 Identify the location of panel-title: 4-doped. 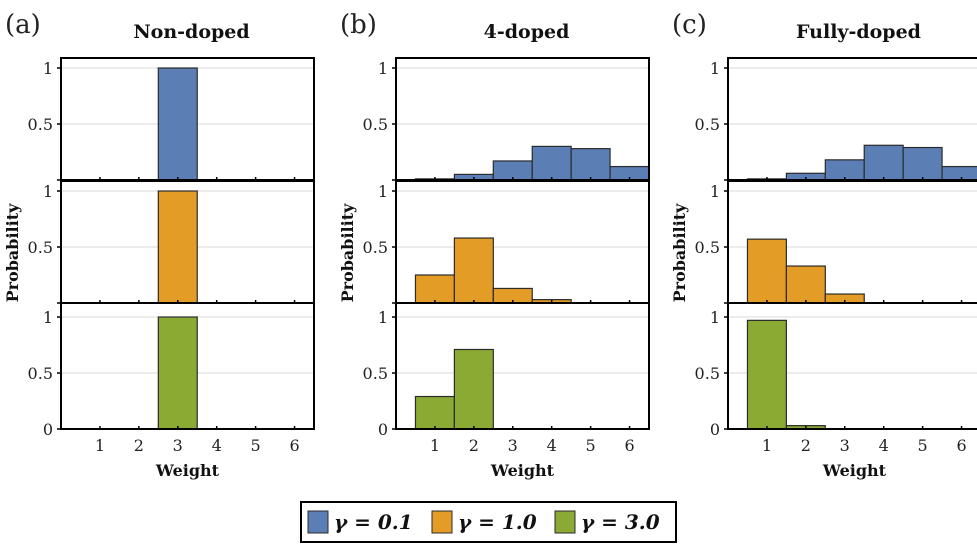
(527, 32).